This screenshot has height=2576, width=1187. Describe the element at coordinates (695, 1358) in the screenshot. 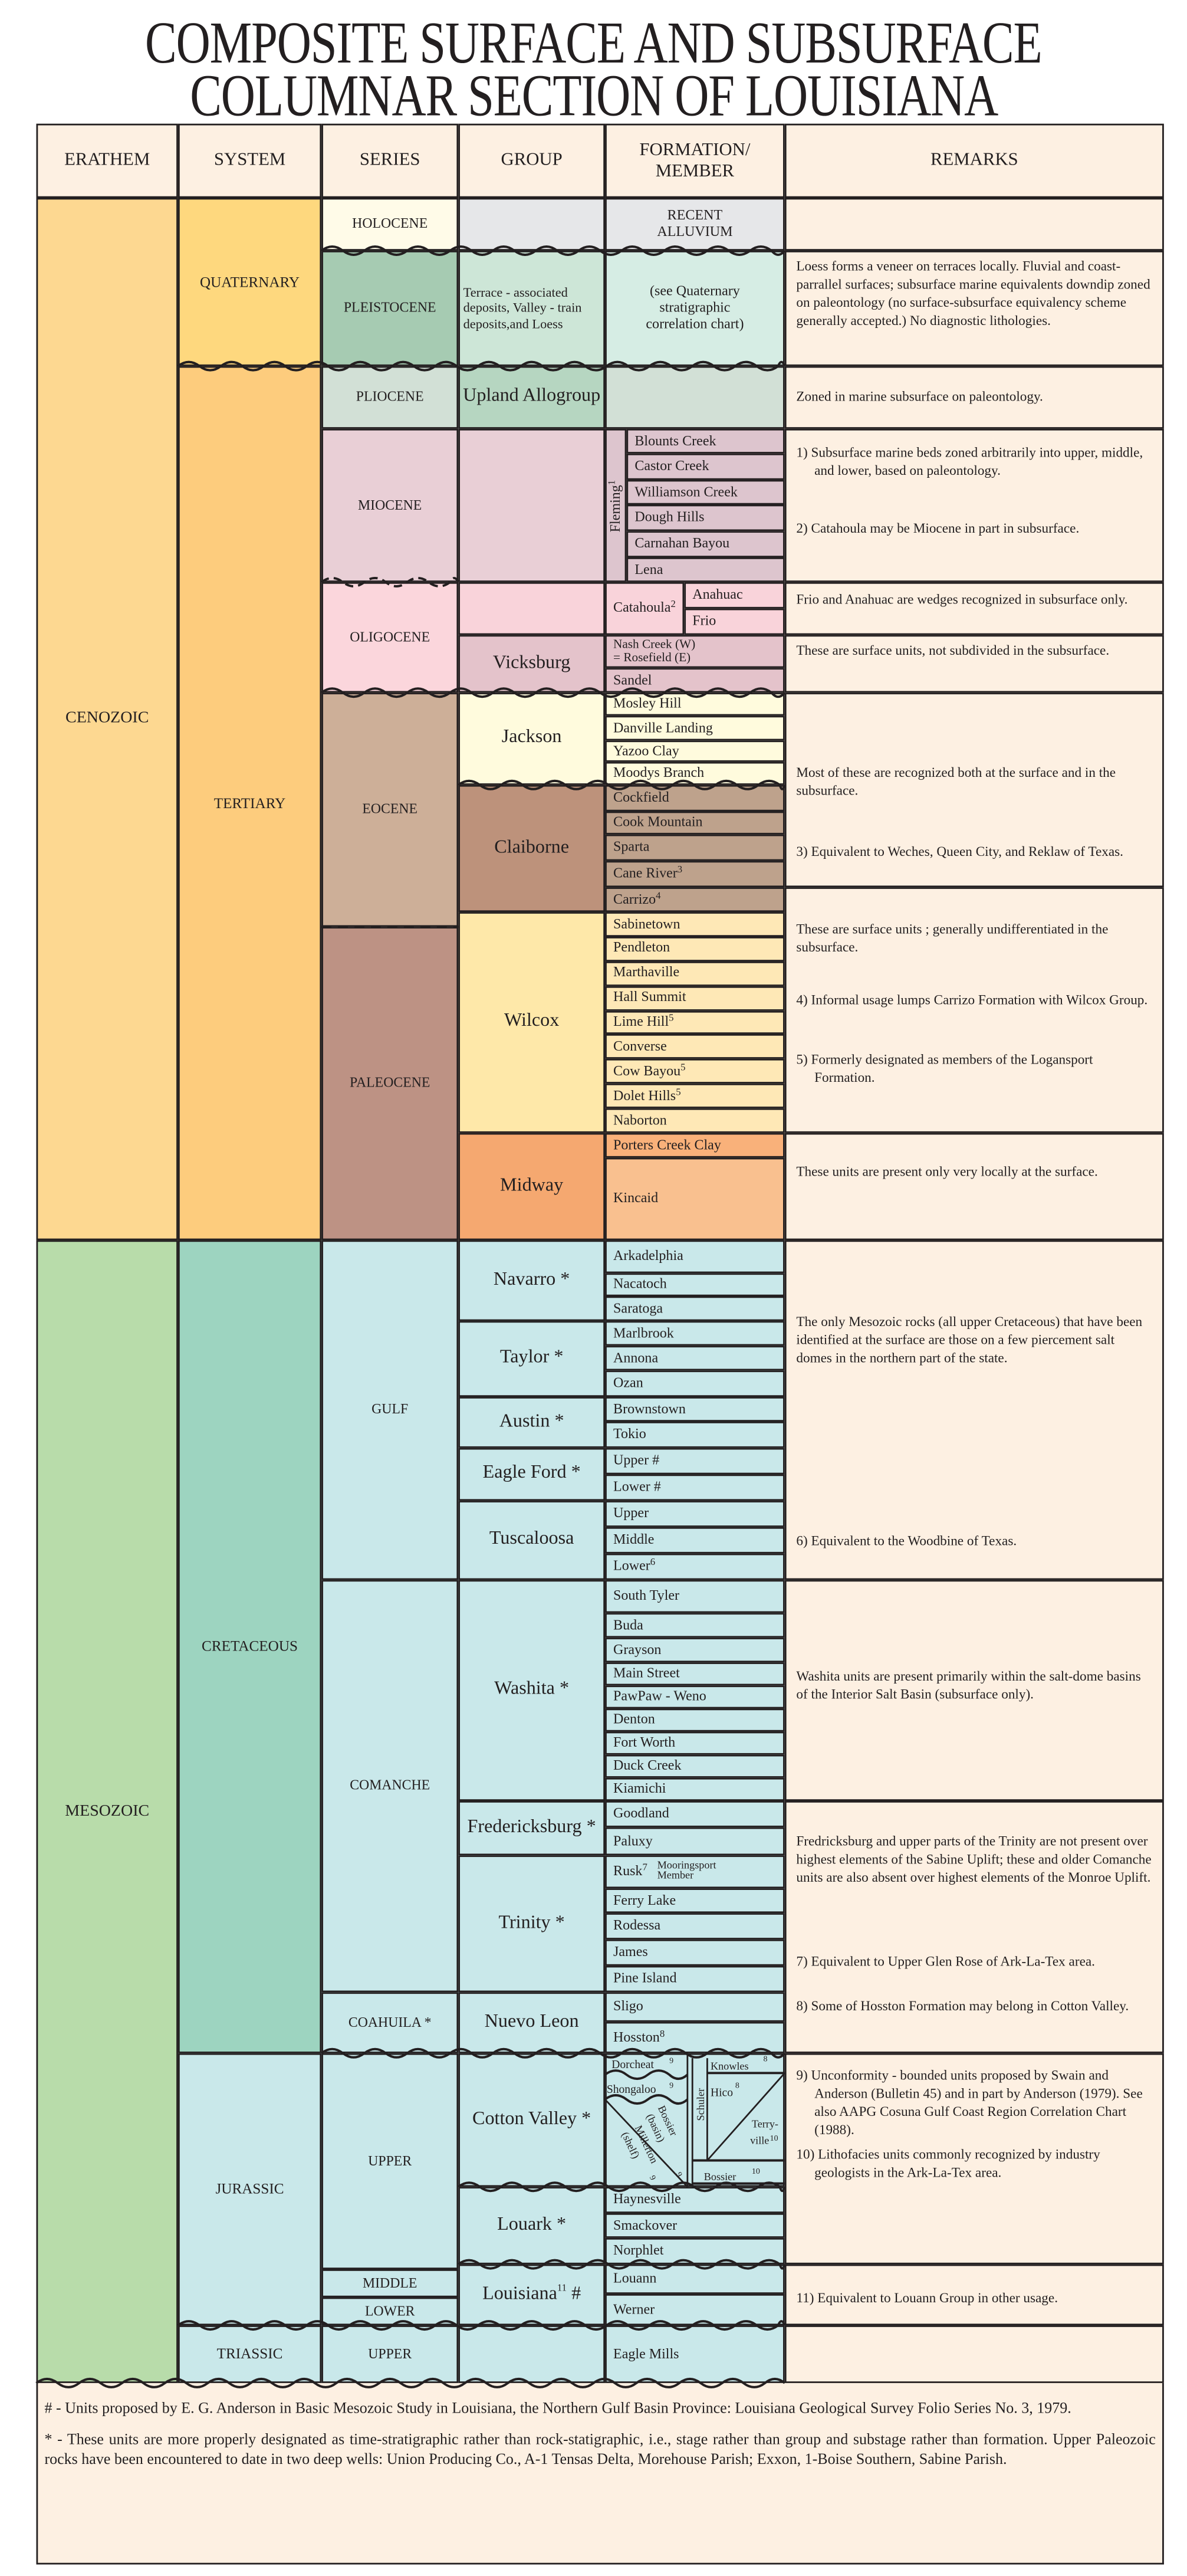

I see `formation-cell: Annona` at that location.